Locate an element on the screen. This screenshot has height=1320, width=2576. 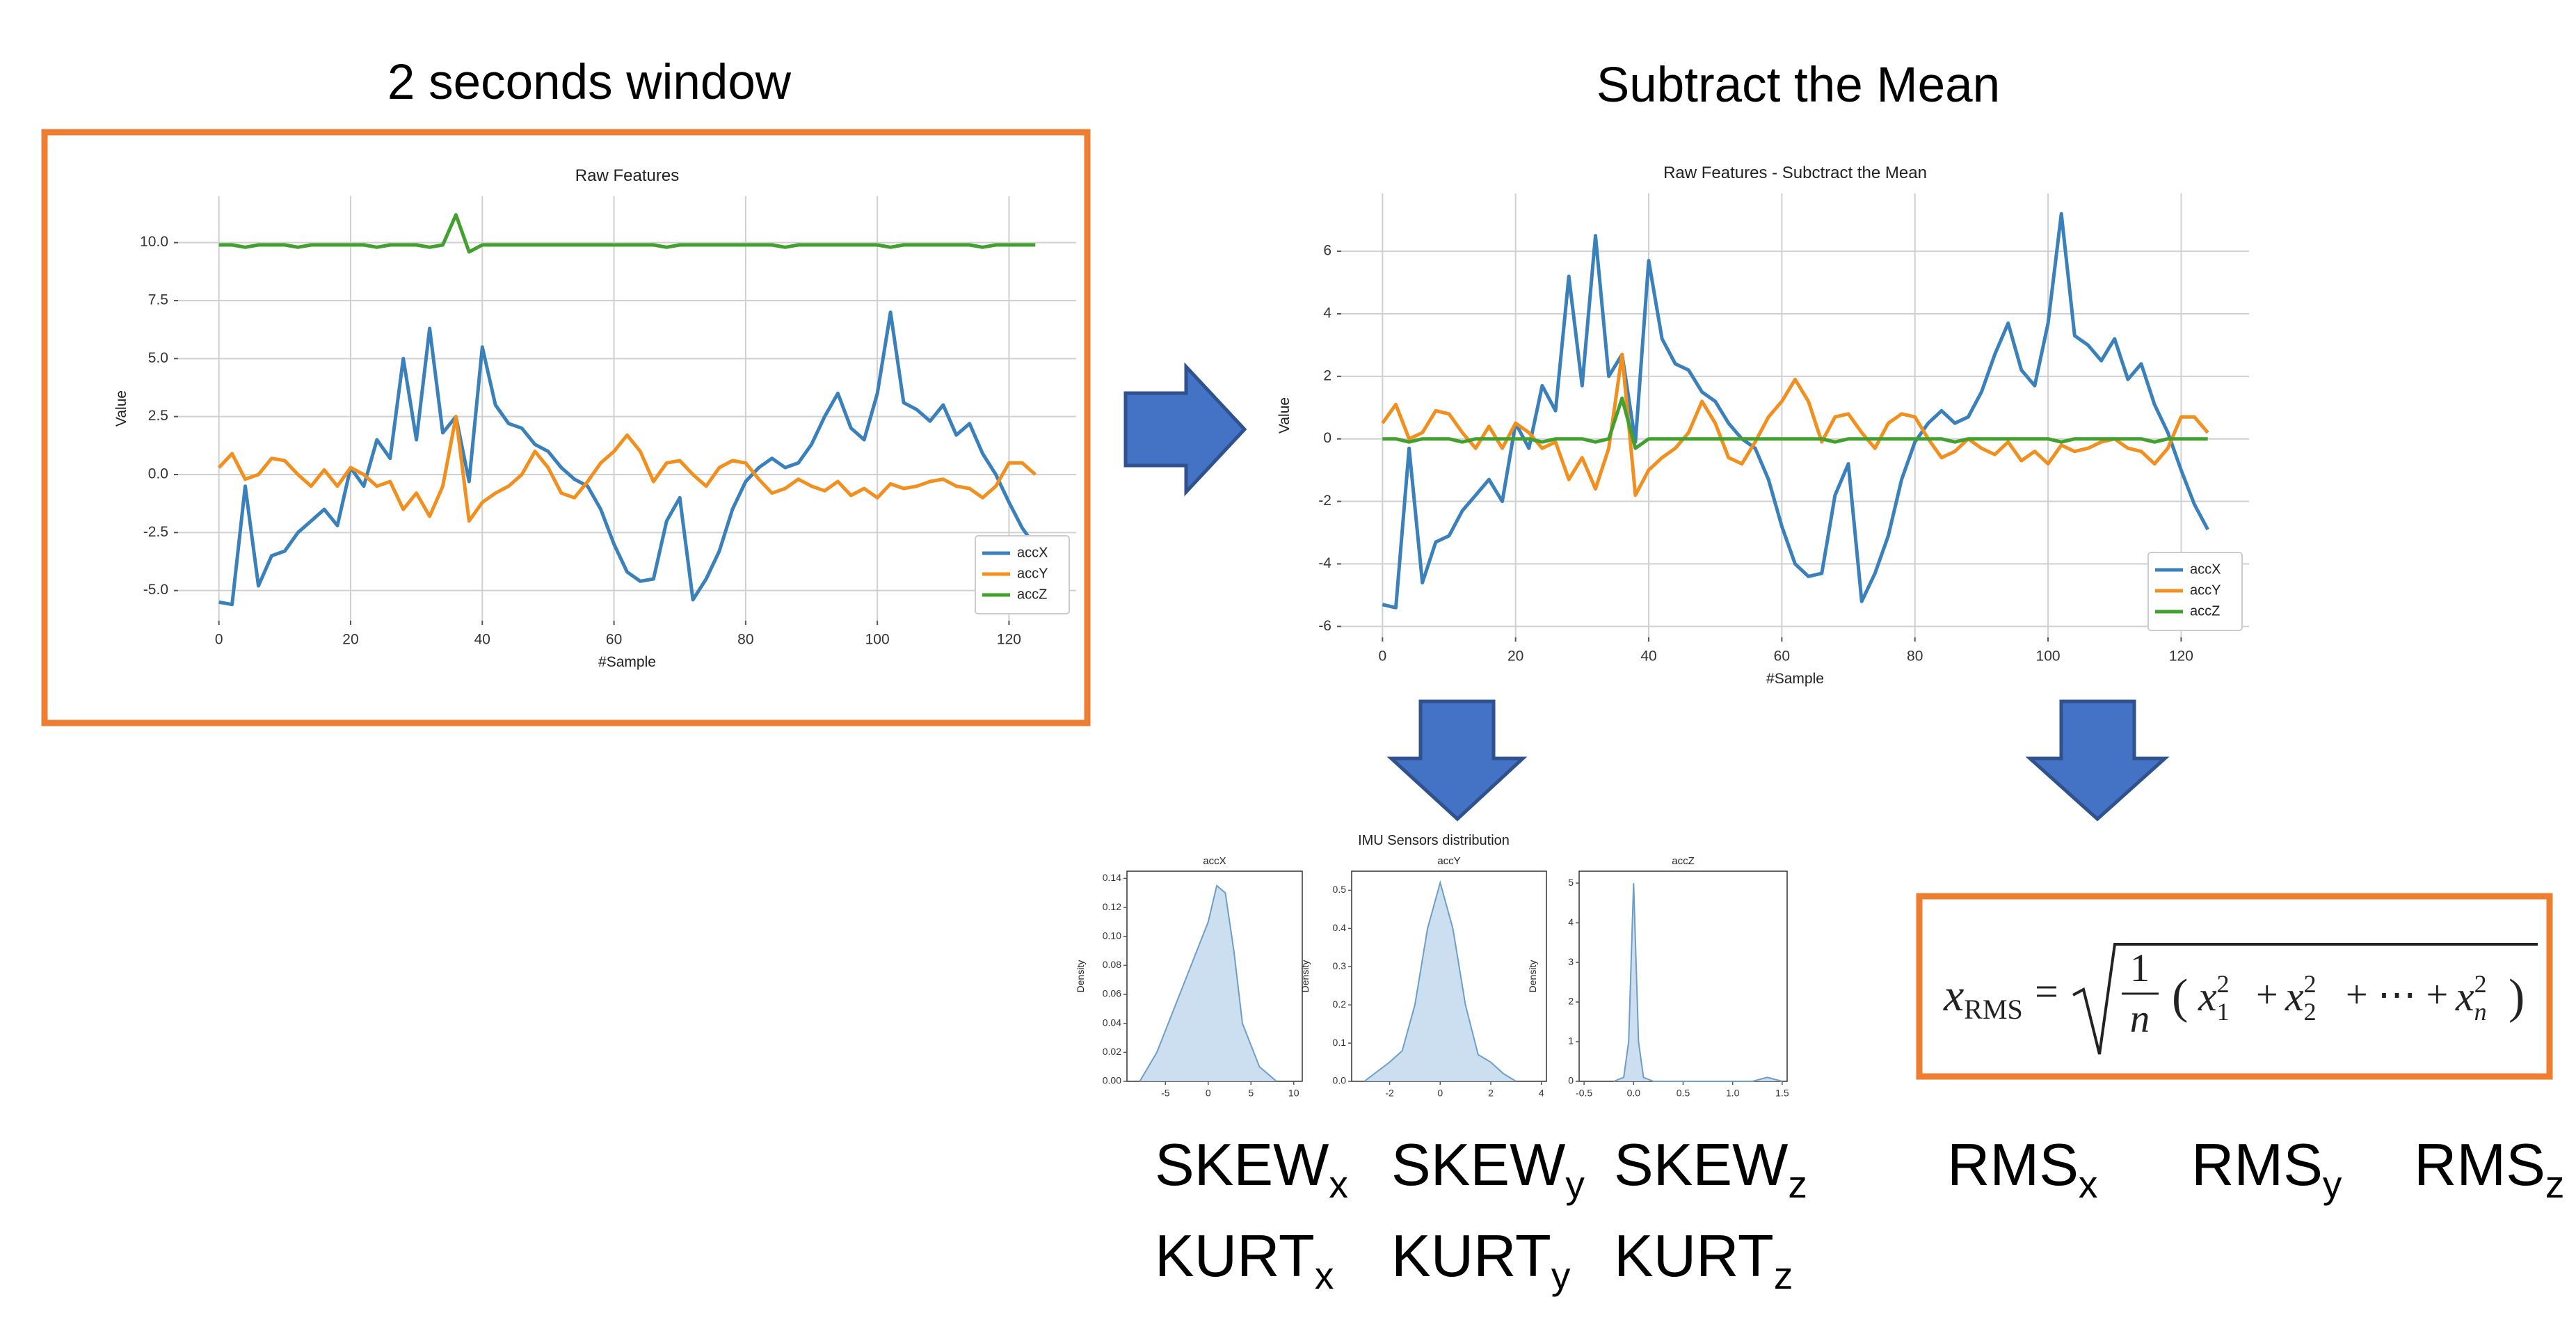
axes-frame is located at coordinates (1683, 976).